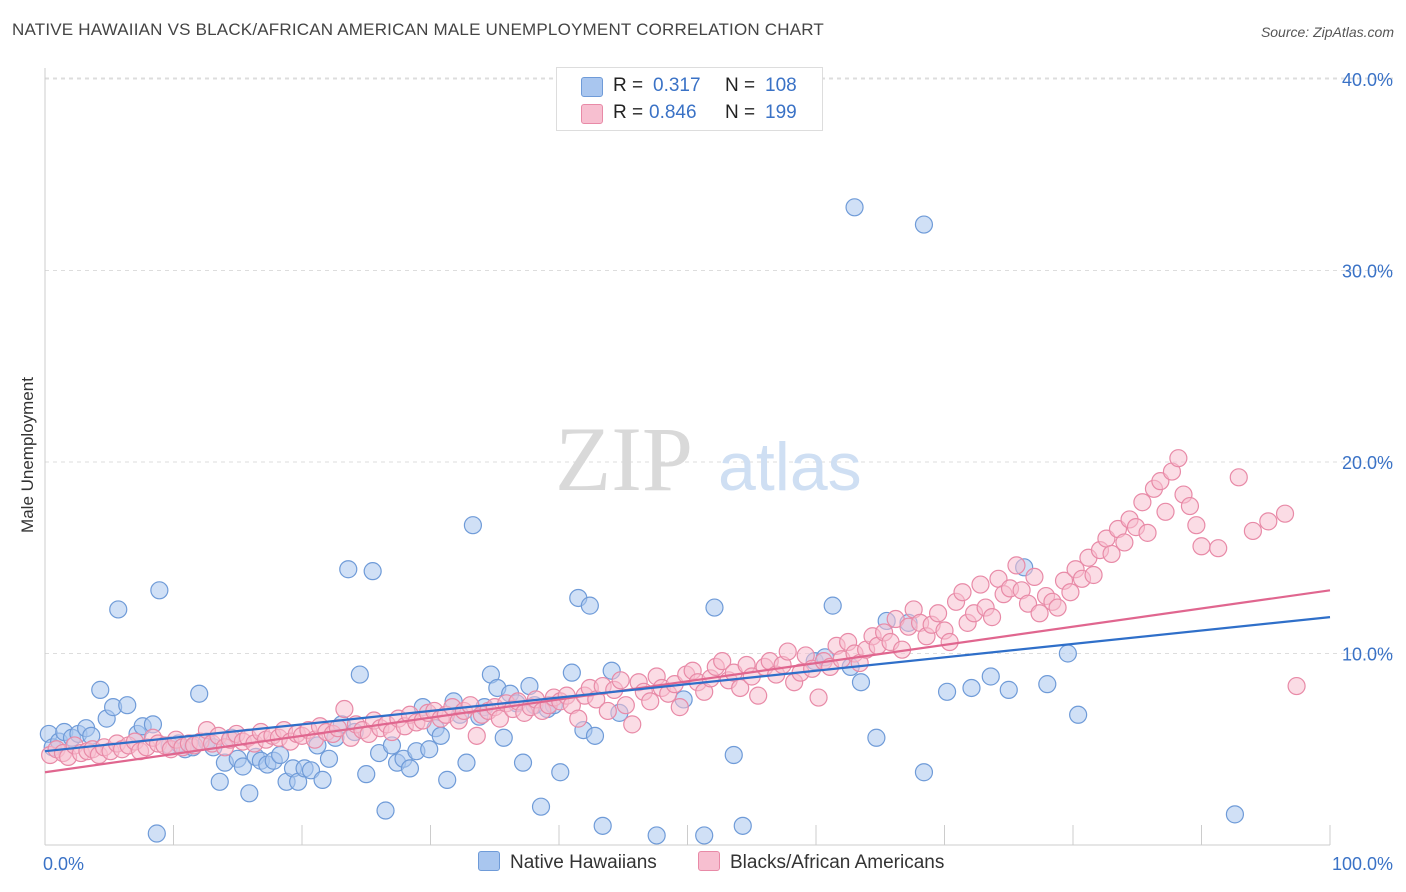 This screenshot has height=892, width=1406. What do you see at coordinates (837, 862) in the screenshot?
I see `bottom-legend-label-black: Blacks/African Americans` at bounding box center [837, 862].